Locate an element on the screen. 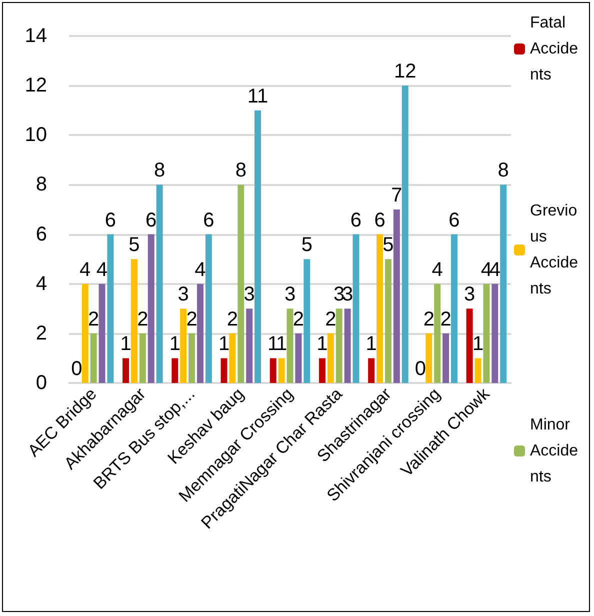  y-tick-label: 14 is located at coordinates (35, 36).